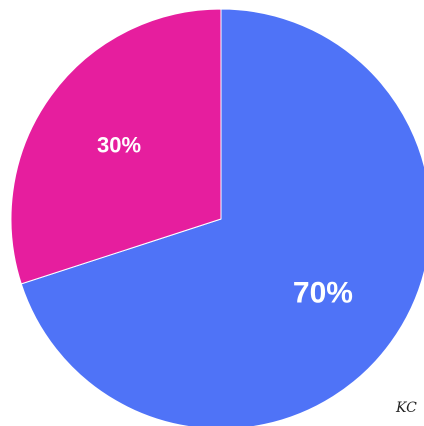 This screenshot has height=426, width=424. Describe the element at coordinates (119, 144) in the screenshot. I see `pie-slice-label-30: 30%` at that location.